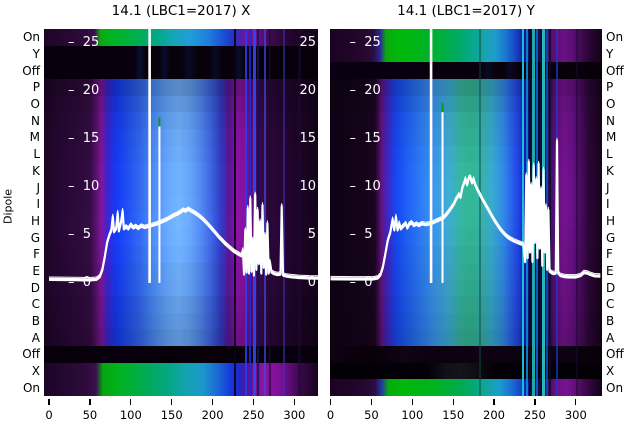 Image resolution: width=640 pixels, height=440 pixels. What do you see at coordinates (611, 137) in the screenshot?
I see `row-label-right-m-6: M` at bounding box center [611, 137].